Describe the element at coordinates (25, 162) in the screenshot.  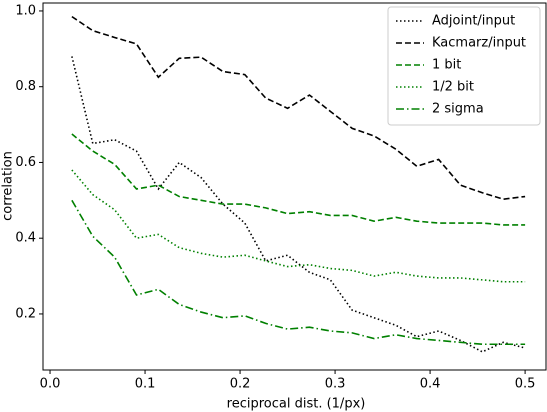
I see `y-tick-label: 0.6` at that location.